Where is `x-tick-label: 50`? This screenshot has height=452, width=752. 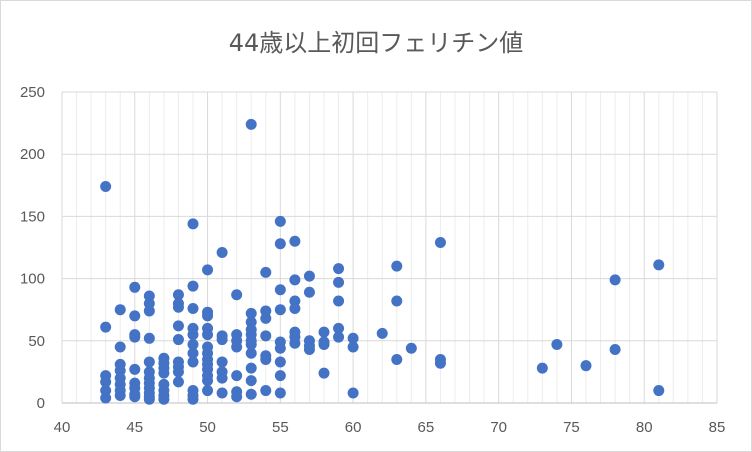 x-tick-label: 50 is located at coordinates (207, 427).